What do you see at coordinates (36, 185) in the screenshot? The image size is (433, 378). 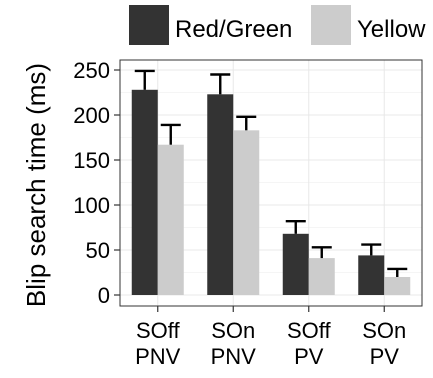 I see `y-axis-title: Blip search time (ms)` at bounding box center [36, 185].